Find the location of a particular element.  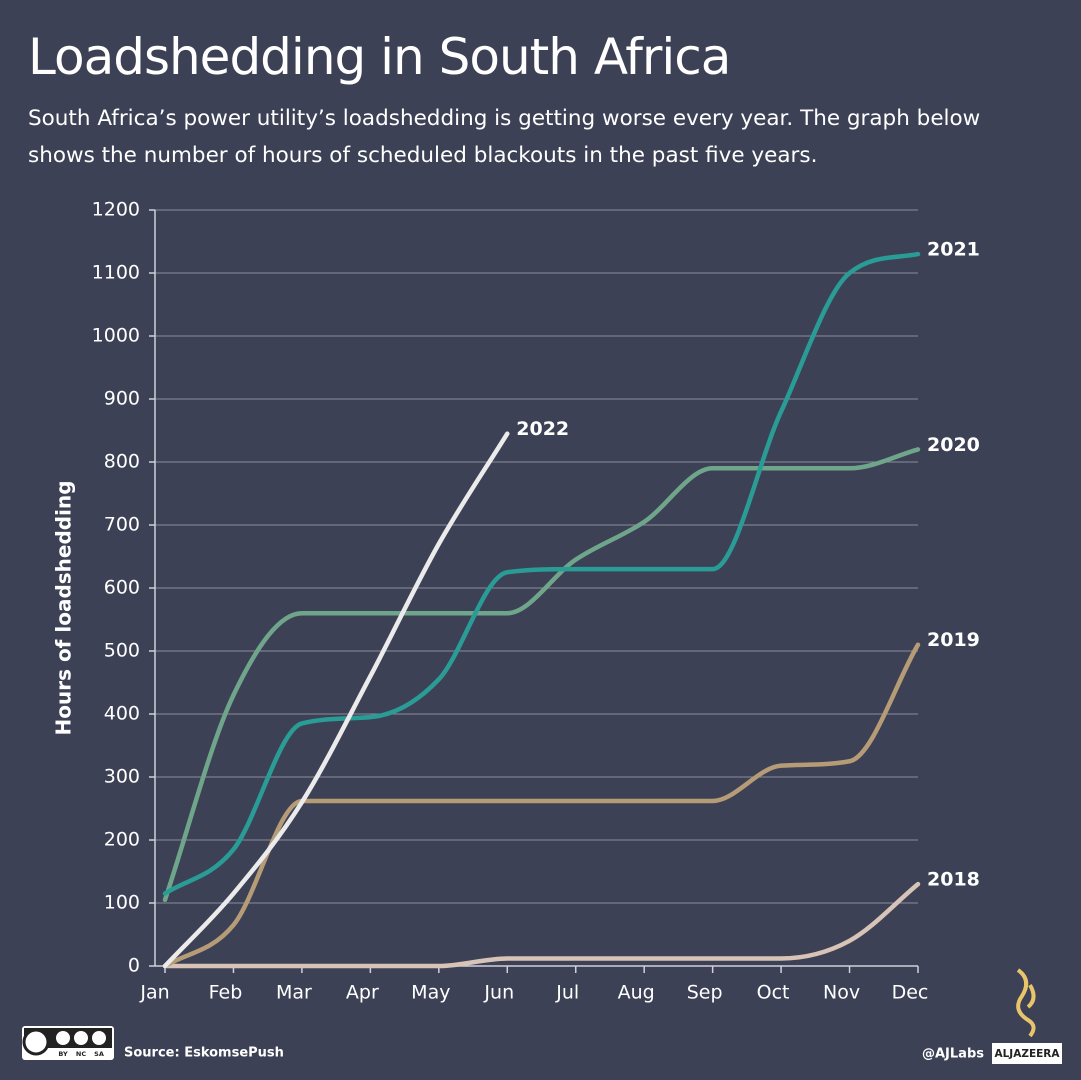

x-tick-label: Dec is located at coordinates (910, 993).